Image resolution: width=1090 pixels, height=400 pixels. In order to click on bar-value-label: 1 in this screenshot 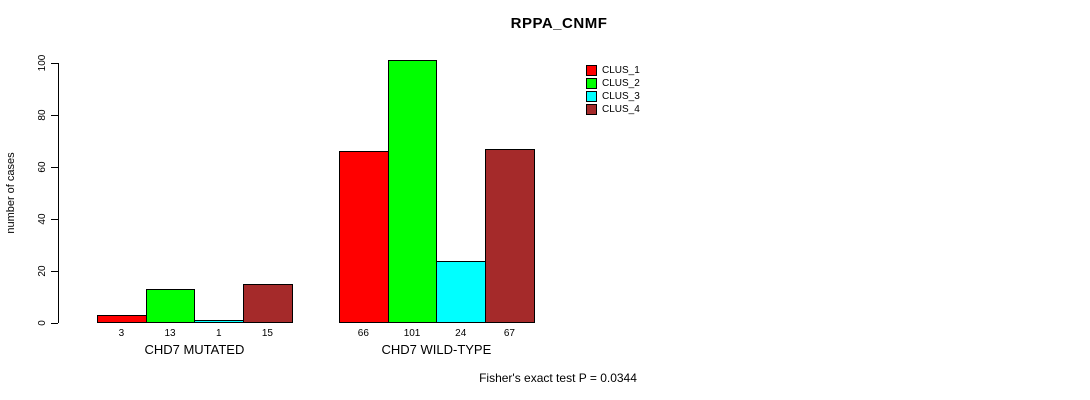, I will do `click(218, 333)`.